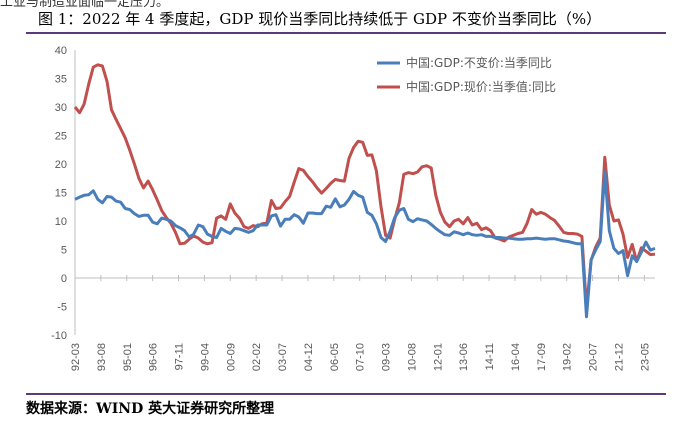 The height and width of the screenshot is (423, 683). Describe the element at coordinates (257, 357) in the screenshot. I see `x-tick-label: 02-02` at that location.